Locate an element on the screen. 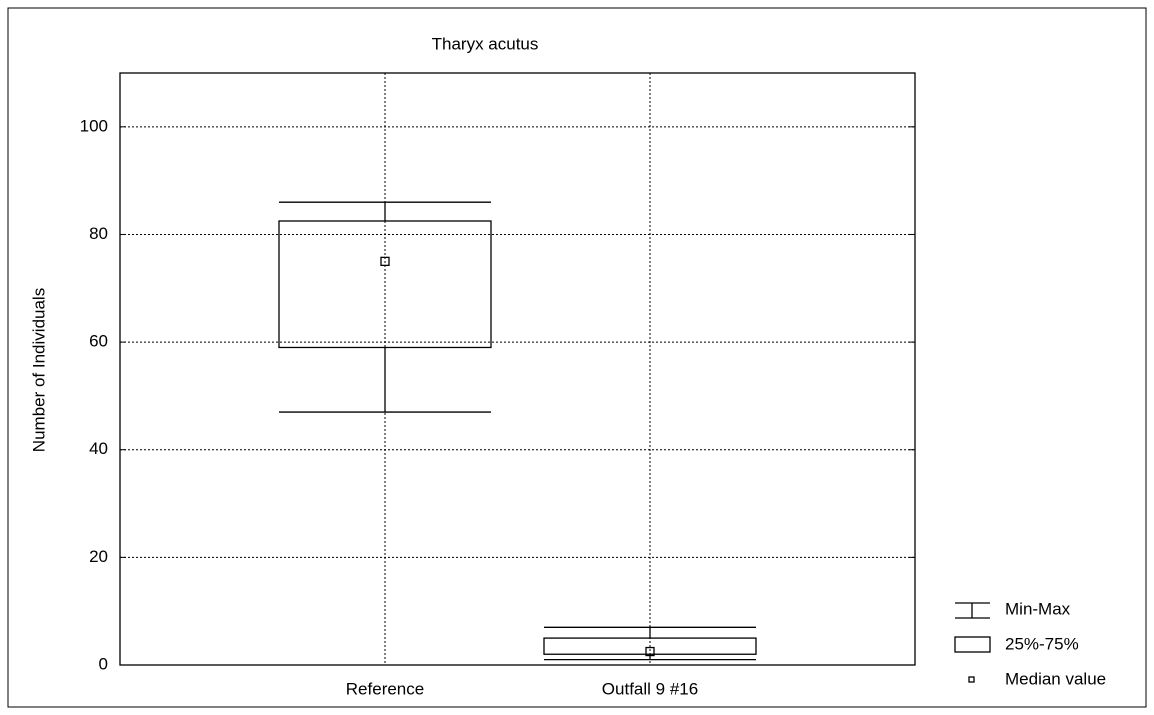  y-axis-label: Number of Individuals is located at coordinates (38, 370).